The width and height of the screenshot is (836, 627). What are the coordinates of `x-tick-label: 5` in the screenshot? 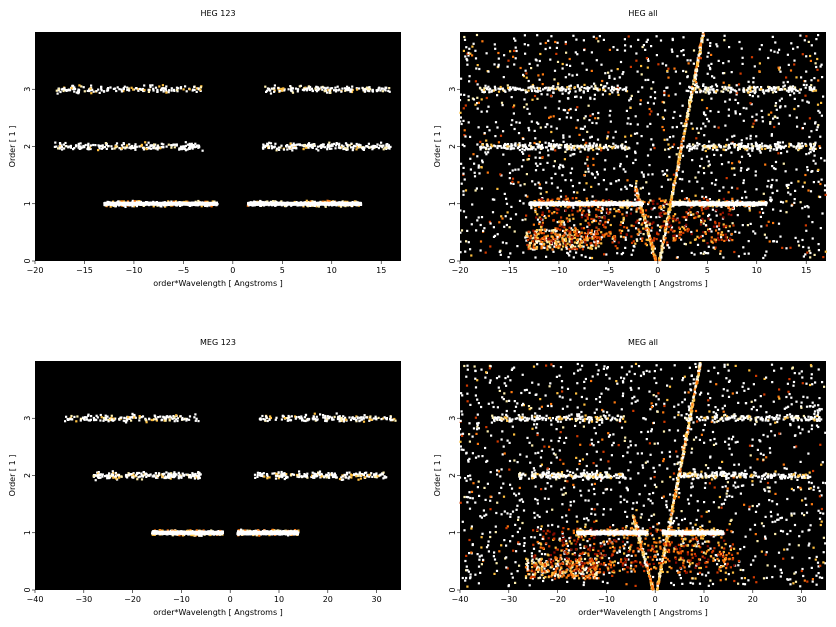 It's located at (282, 270).